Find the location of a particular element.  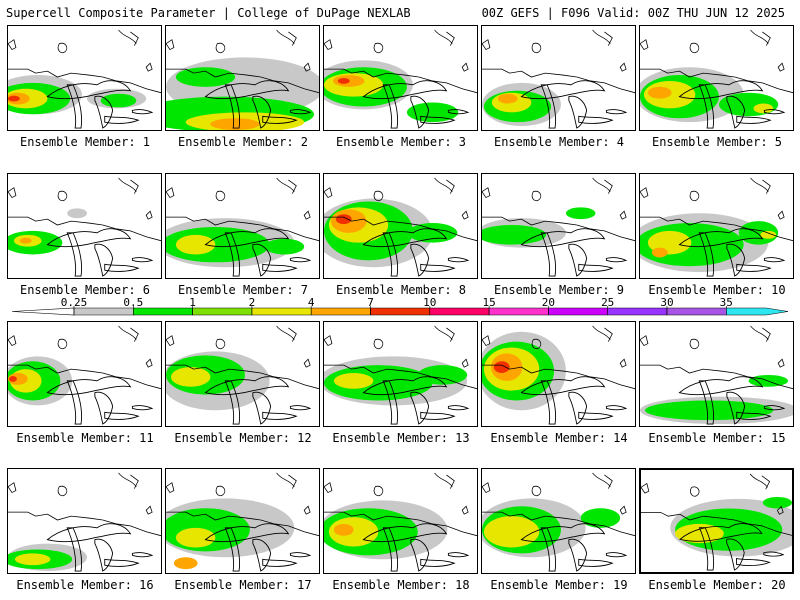

panel-caption: Ensemble Member: 12 is located at coordinates (243, 438).